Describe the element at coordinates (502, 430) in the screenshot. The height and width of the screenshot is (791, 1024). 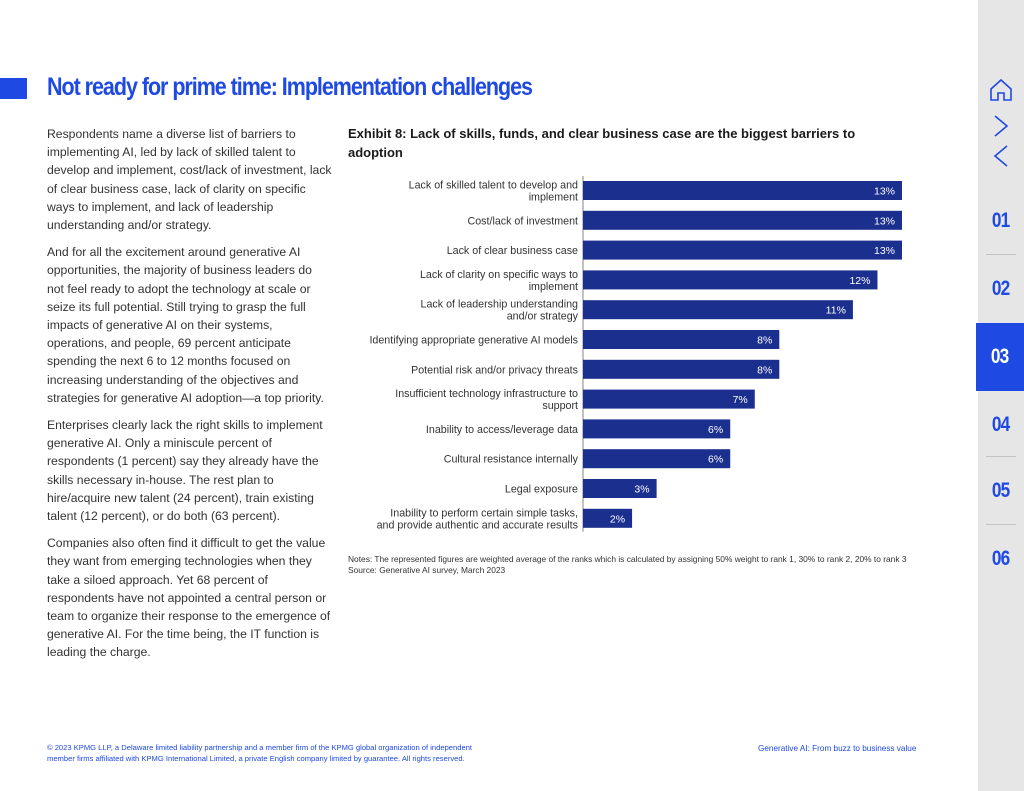
I see `chart-category-label: Inability to access/leverage data` at that location.